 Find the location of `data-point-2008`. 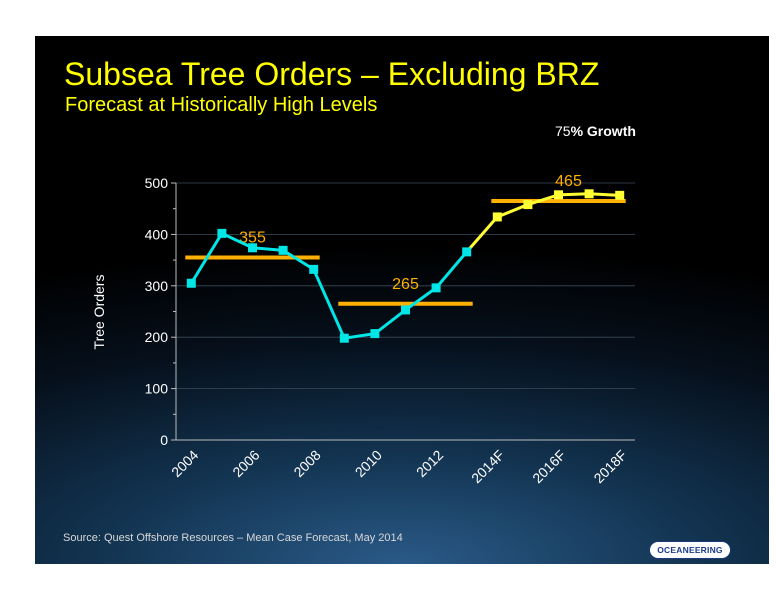

data-point-2008 is located at coordinates (314, 269).